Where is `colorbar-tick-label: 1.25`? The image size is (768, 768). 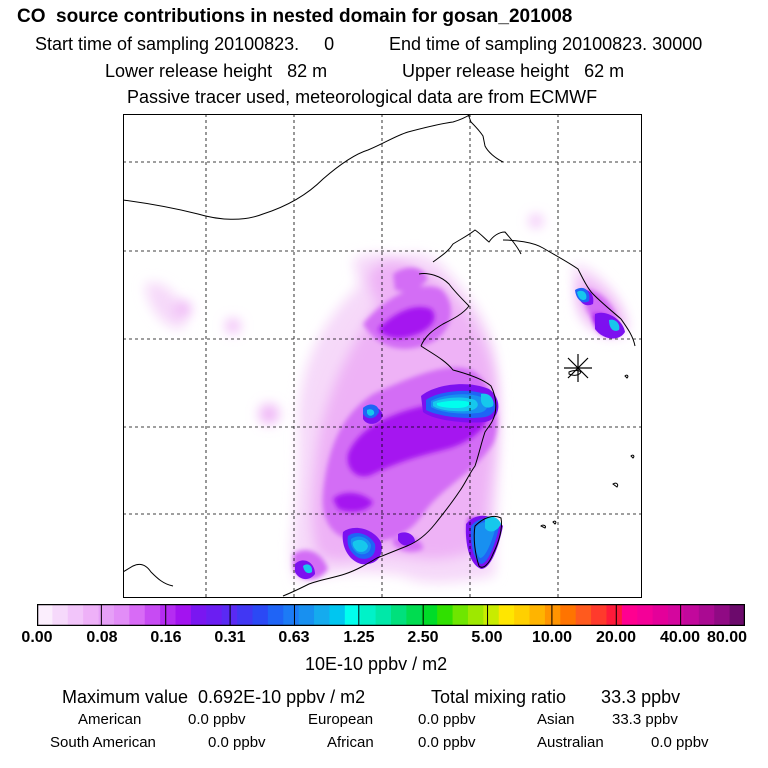
colorbar-tick-label: 1.25 is located at coordinates (359, 637).